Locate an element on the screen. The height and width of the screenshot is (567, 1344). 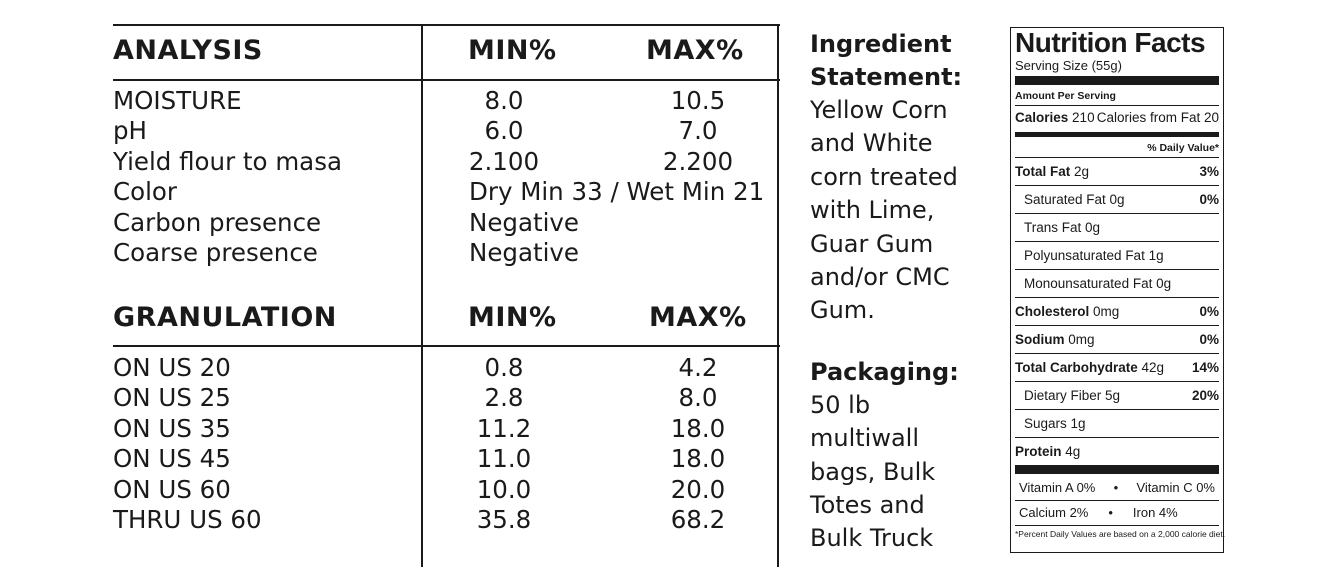
color-value: Dry Min 33 / Wet Min 21 is located at coordinates (617, 191).